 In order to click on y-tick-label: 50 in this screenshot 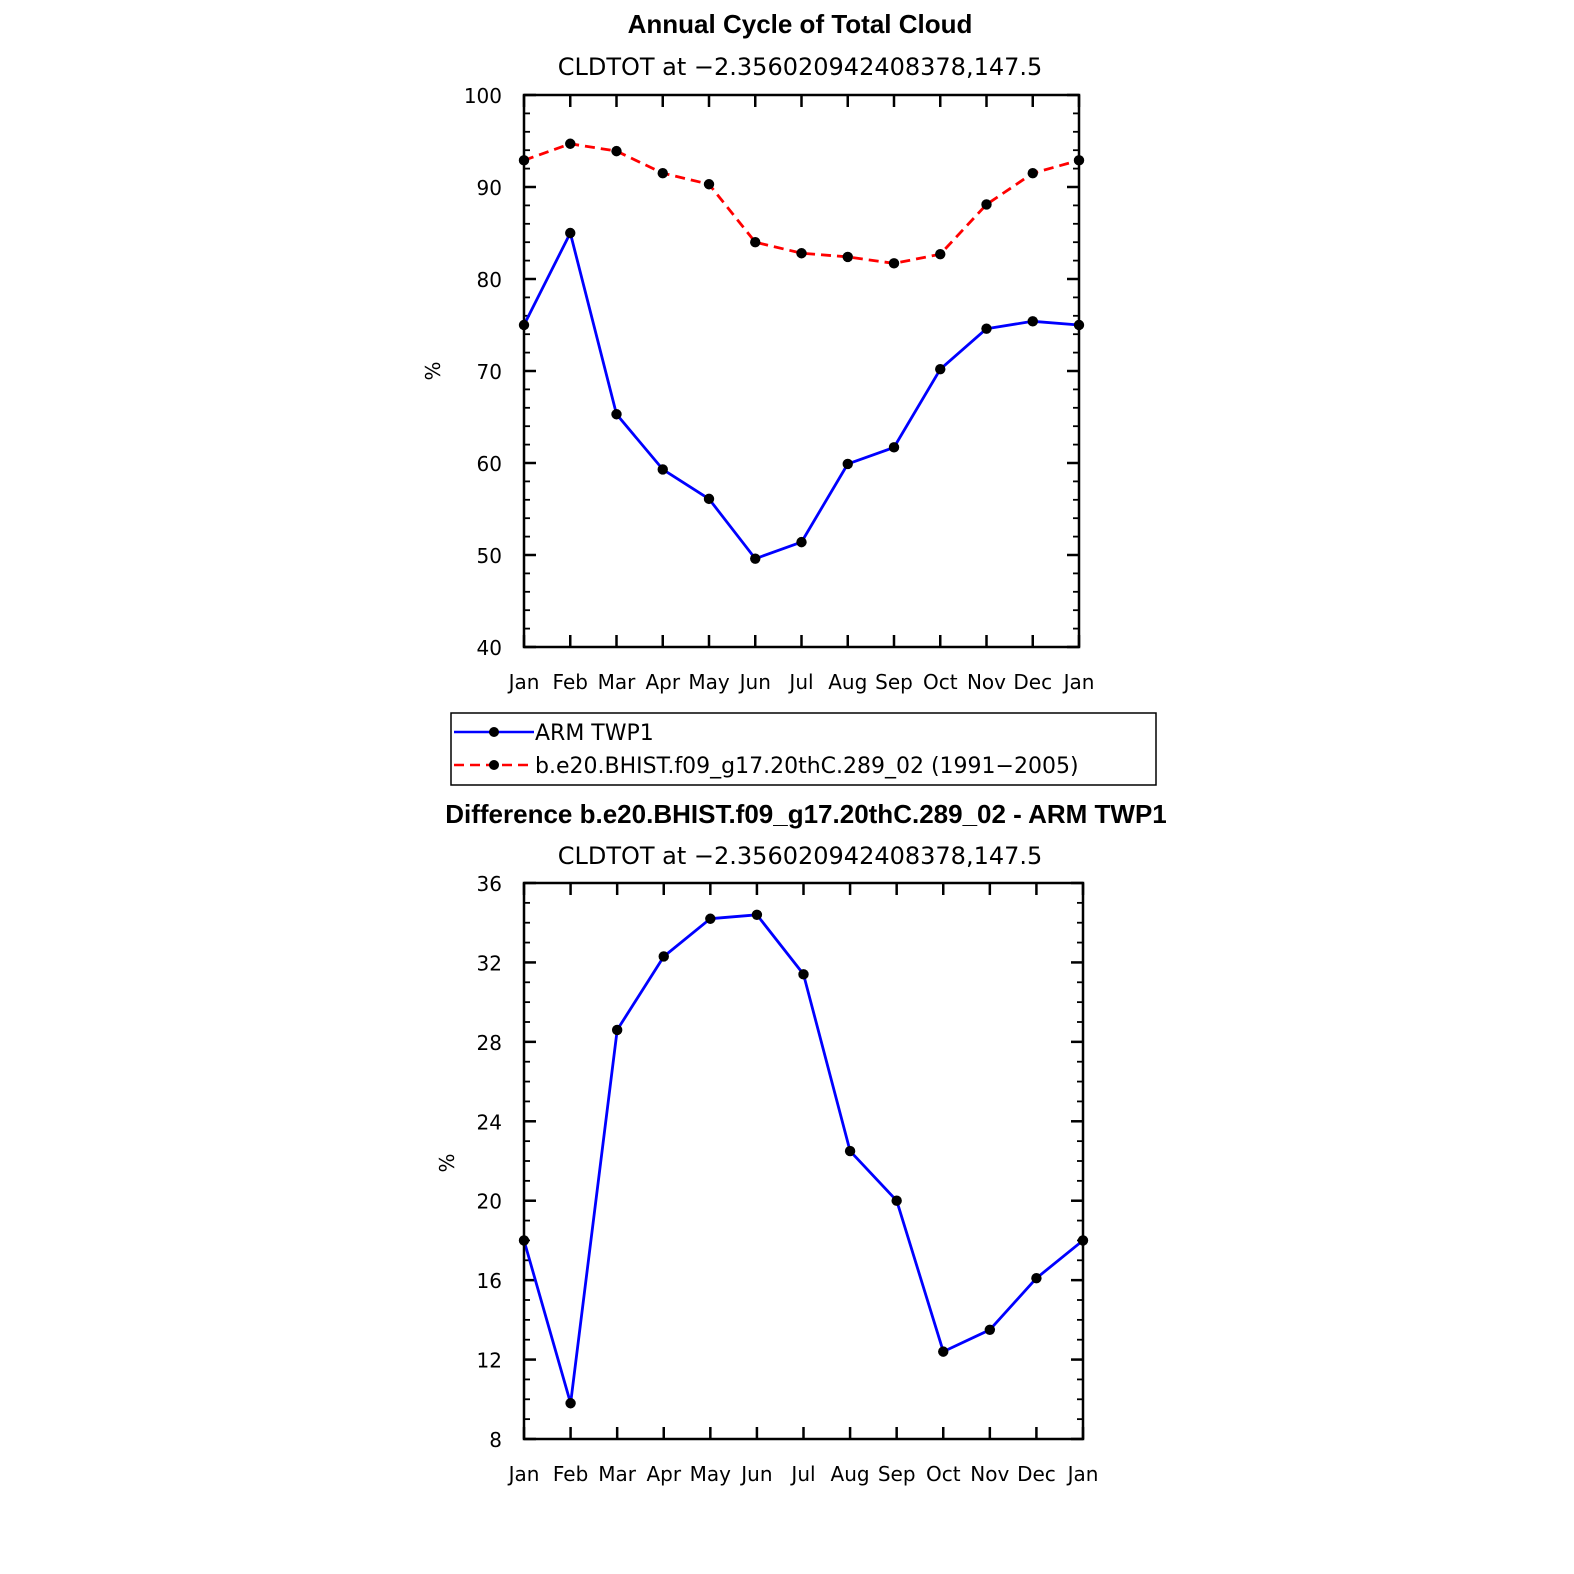, I will do `click(489, 556)`.